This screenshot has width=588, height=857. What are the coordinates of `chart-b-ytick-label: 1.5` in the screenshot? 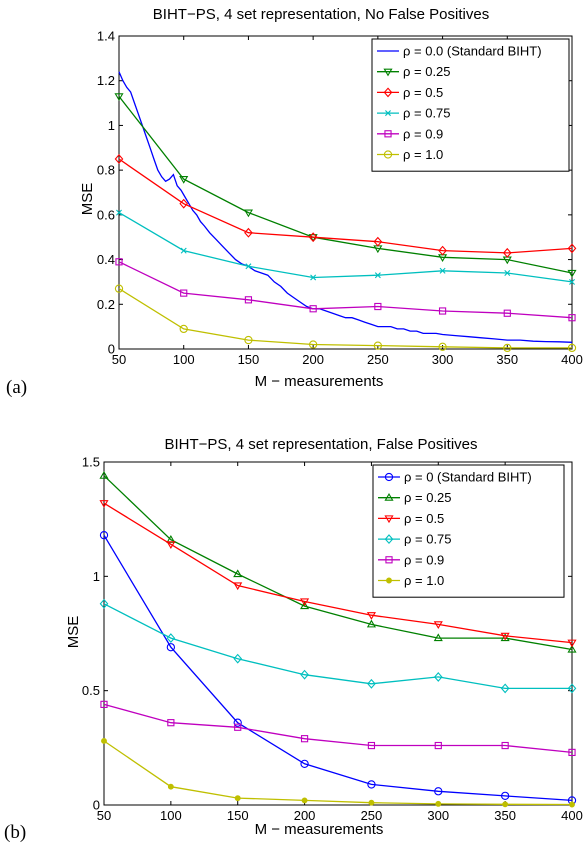 It's located at (91, 462).